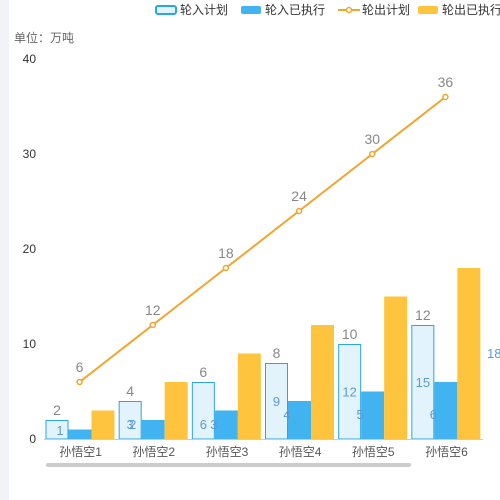 The height and width of the screenshot is (500, 500). Describe the element at coordinates (286, 414) in the screenshot. I see `bar-in-executed-value-label: 4` at that location.